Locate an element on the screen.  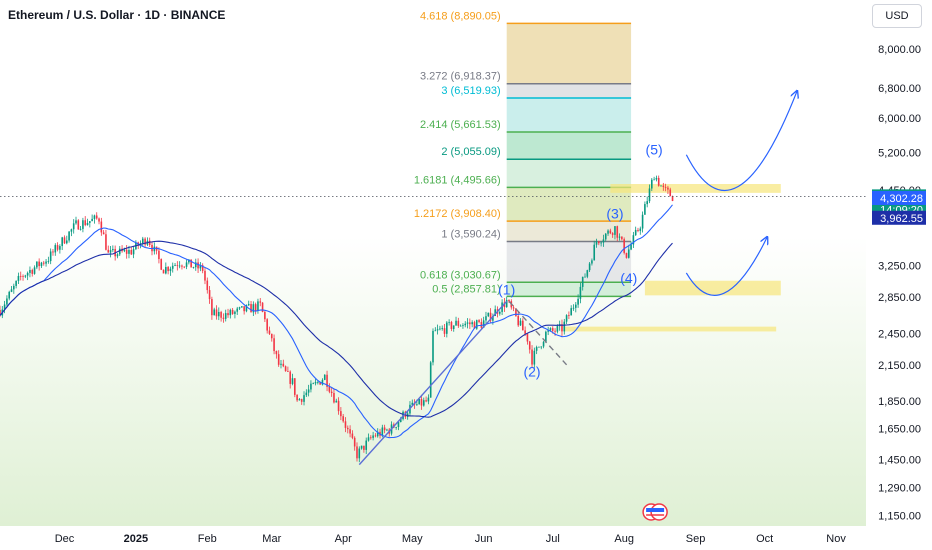
wave-label: (3) is located at coordinates (614, 214).